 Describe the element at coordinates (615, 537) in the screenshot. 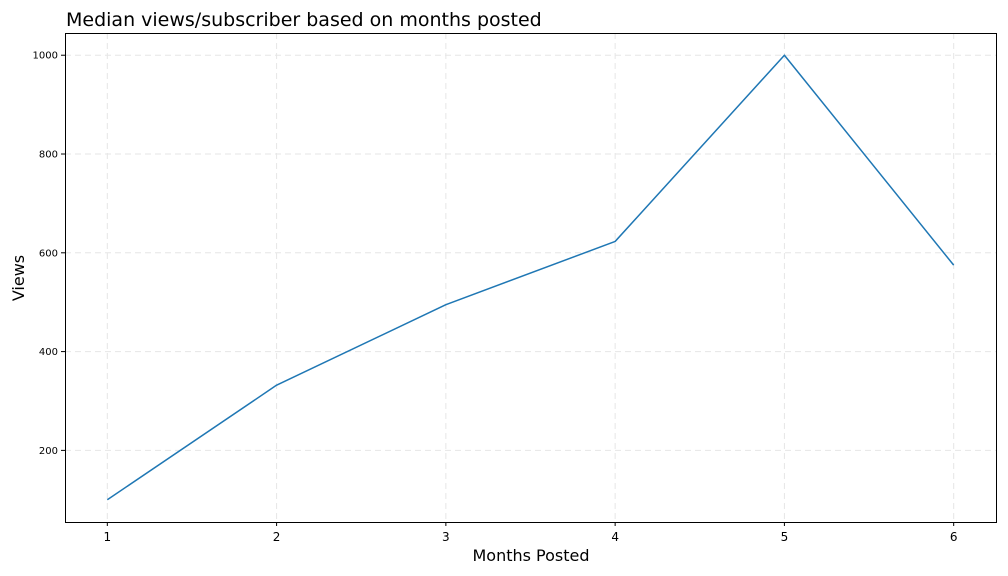

I see `x-tick-label: 4` at that location.